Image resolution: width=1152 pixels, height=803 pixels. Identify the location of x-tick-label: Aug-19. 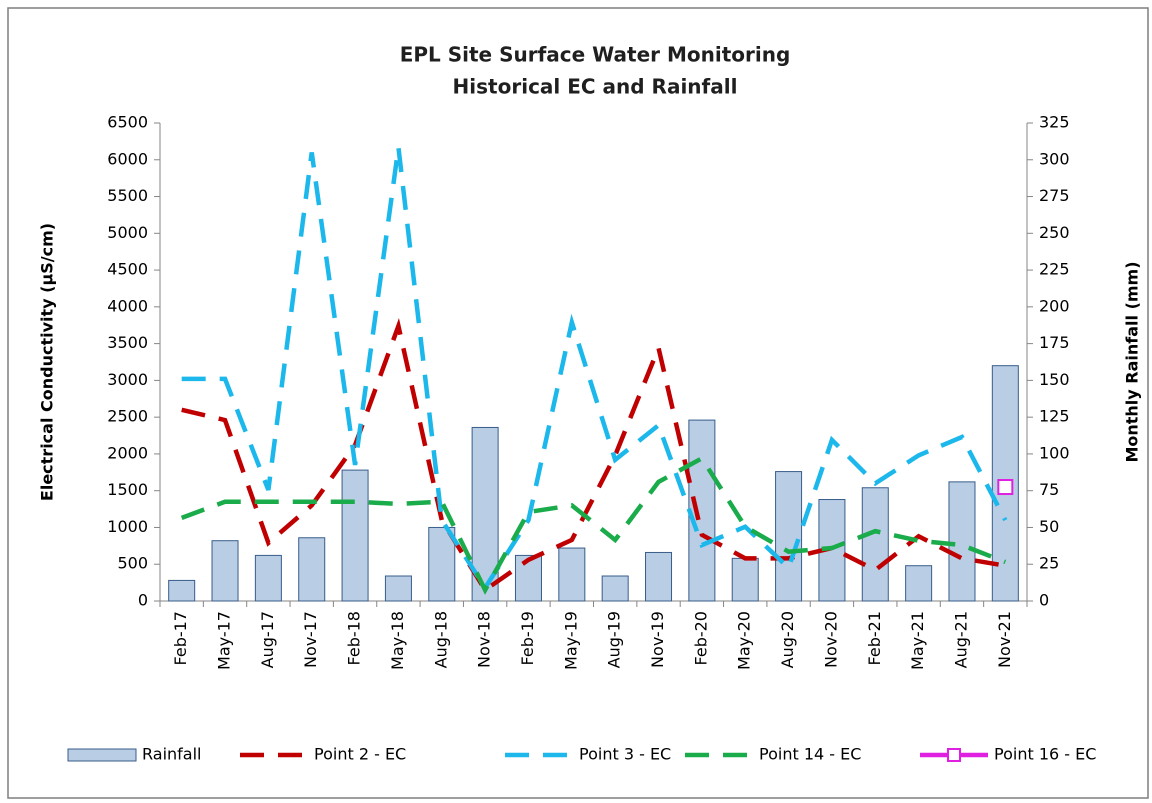
(614, 639).